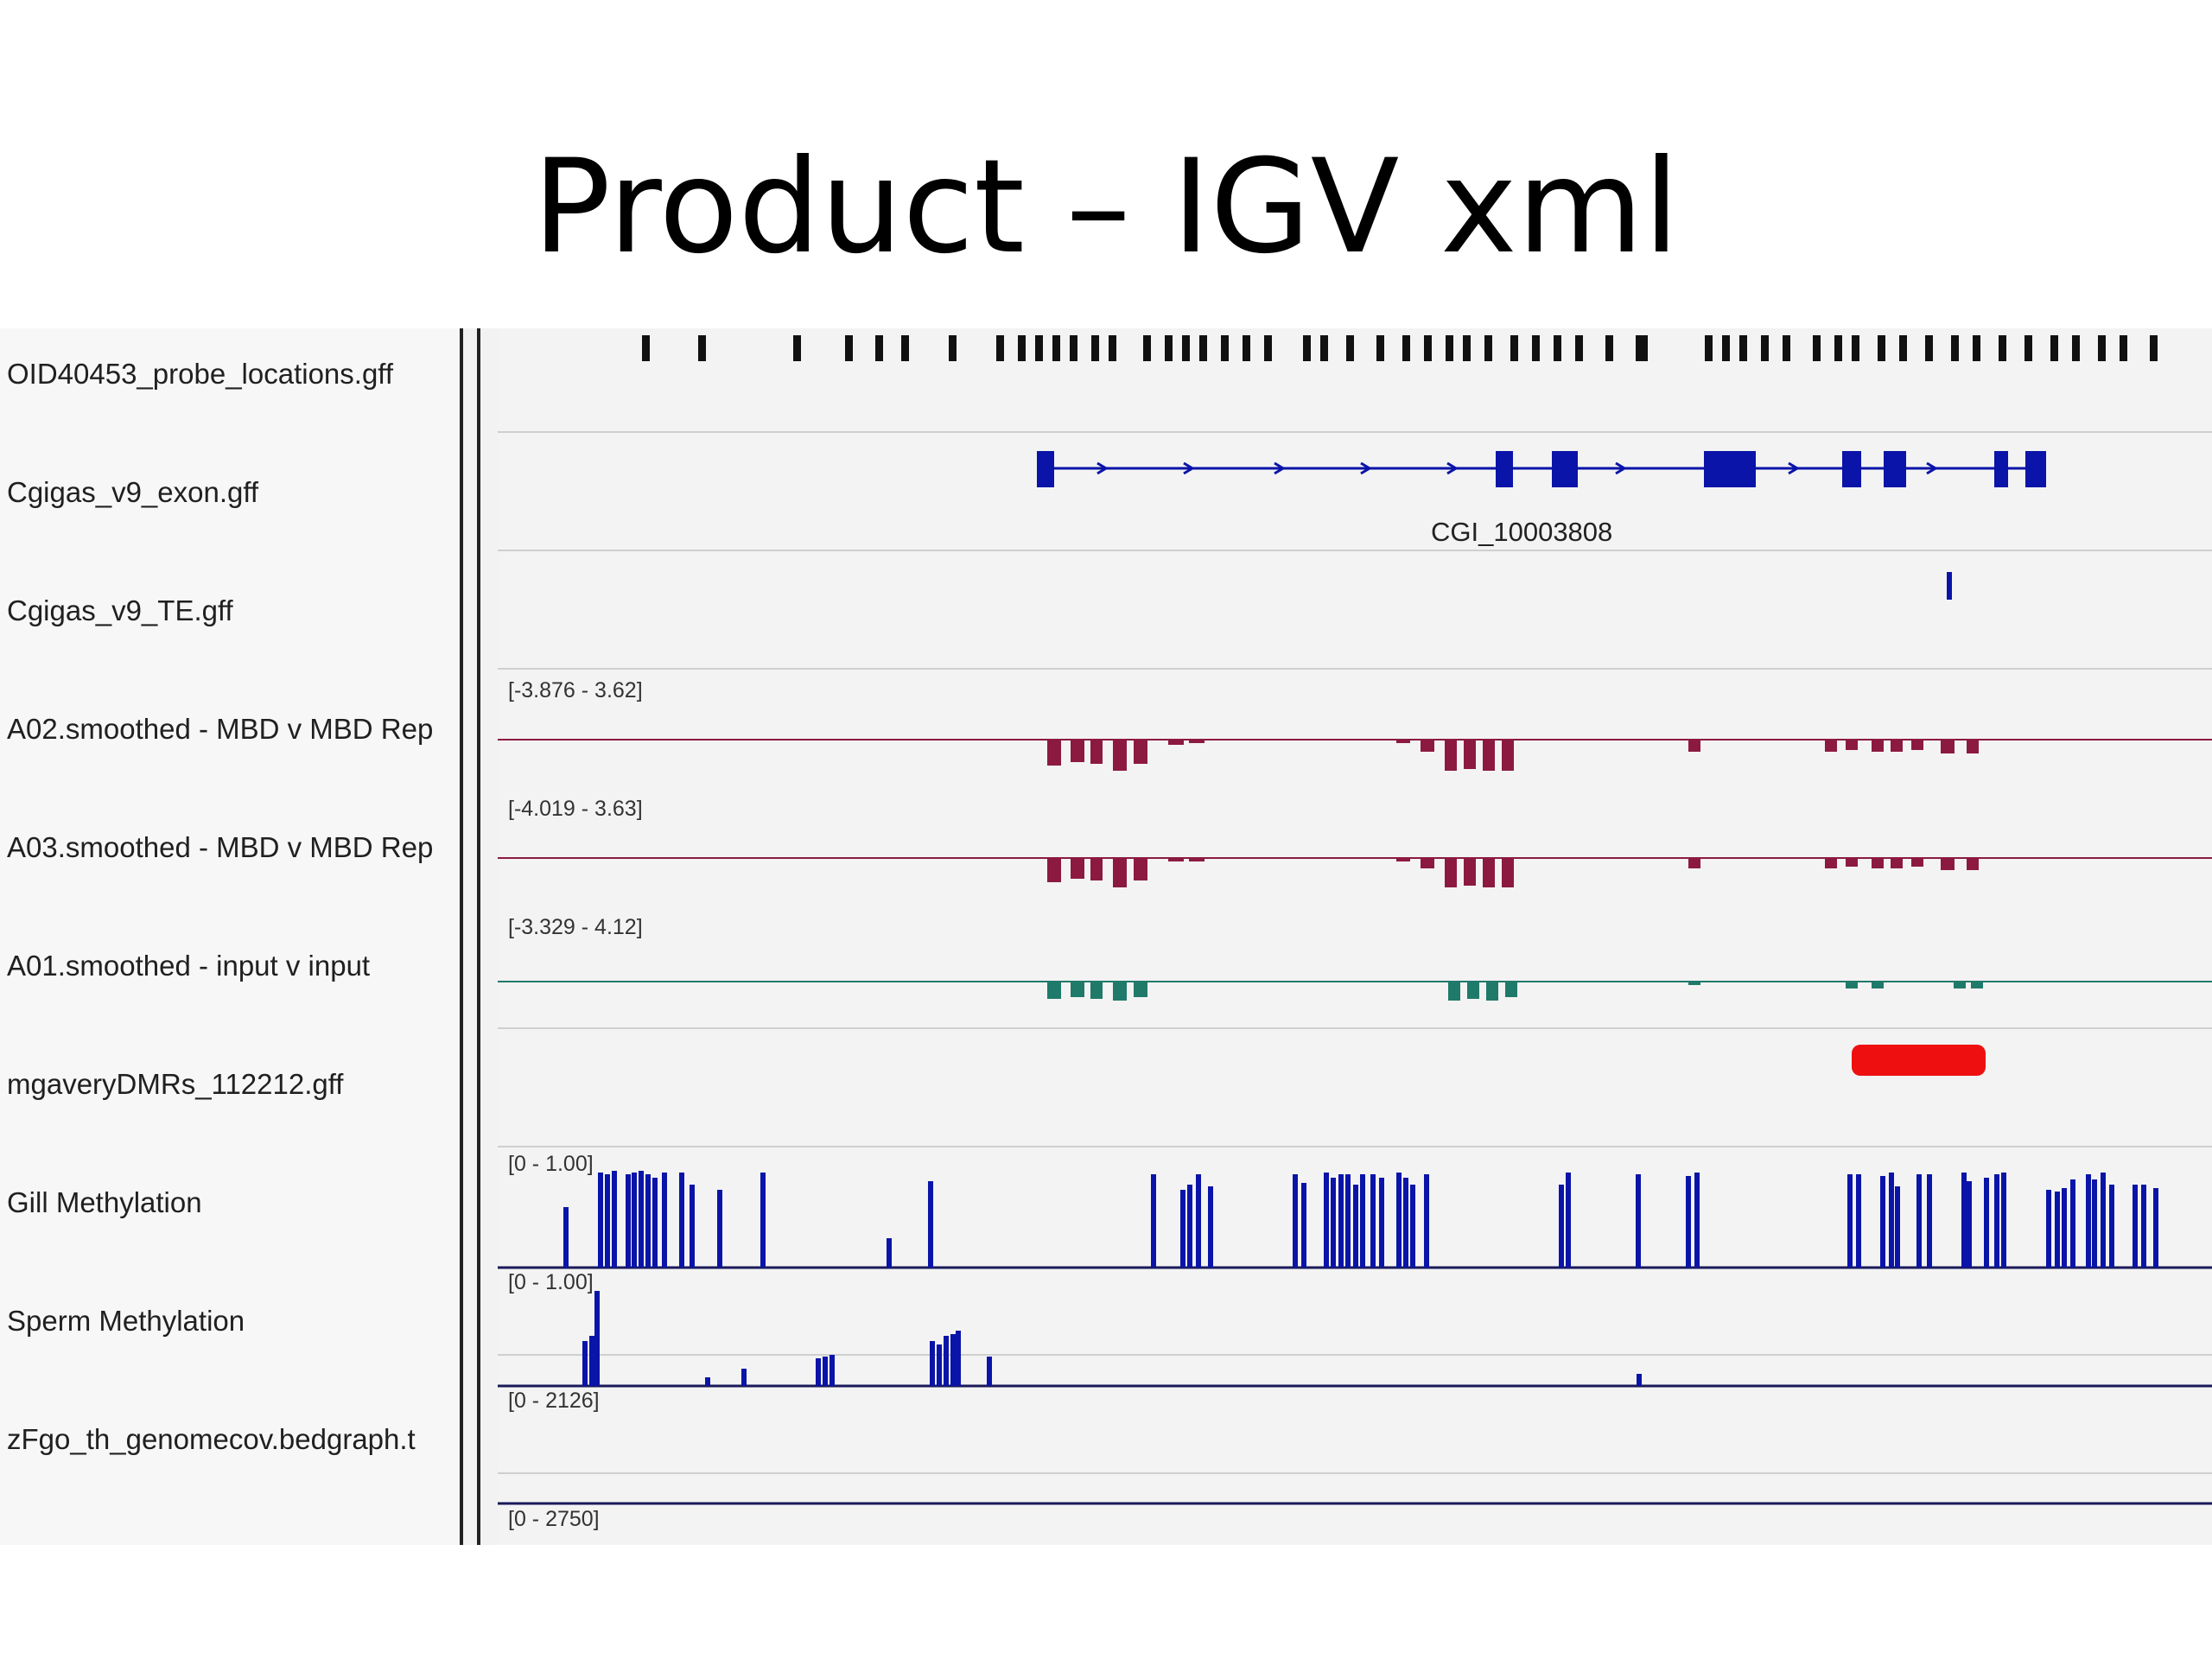 This screenshot has height=1659, width=2212. What do you see at coordinates (554, 1401) in the screenshot?
I see `genomecov-range-label: [0 - 2126]` at bounding box center [554, 1401].